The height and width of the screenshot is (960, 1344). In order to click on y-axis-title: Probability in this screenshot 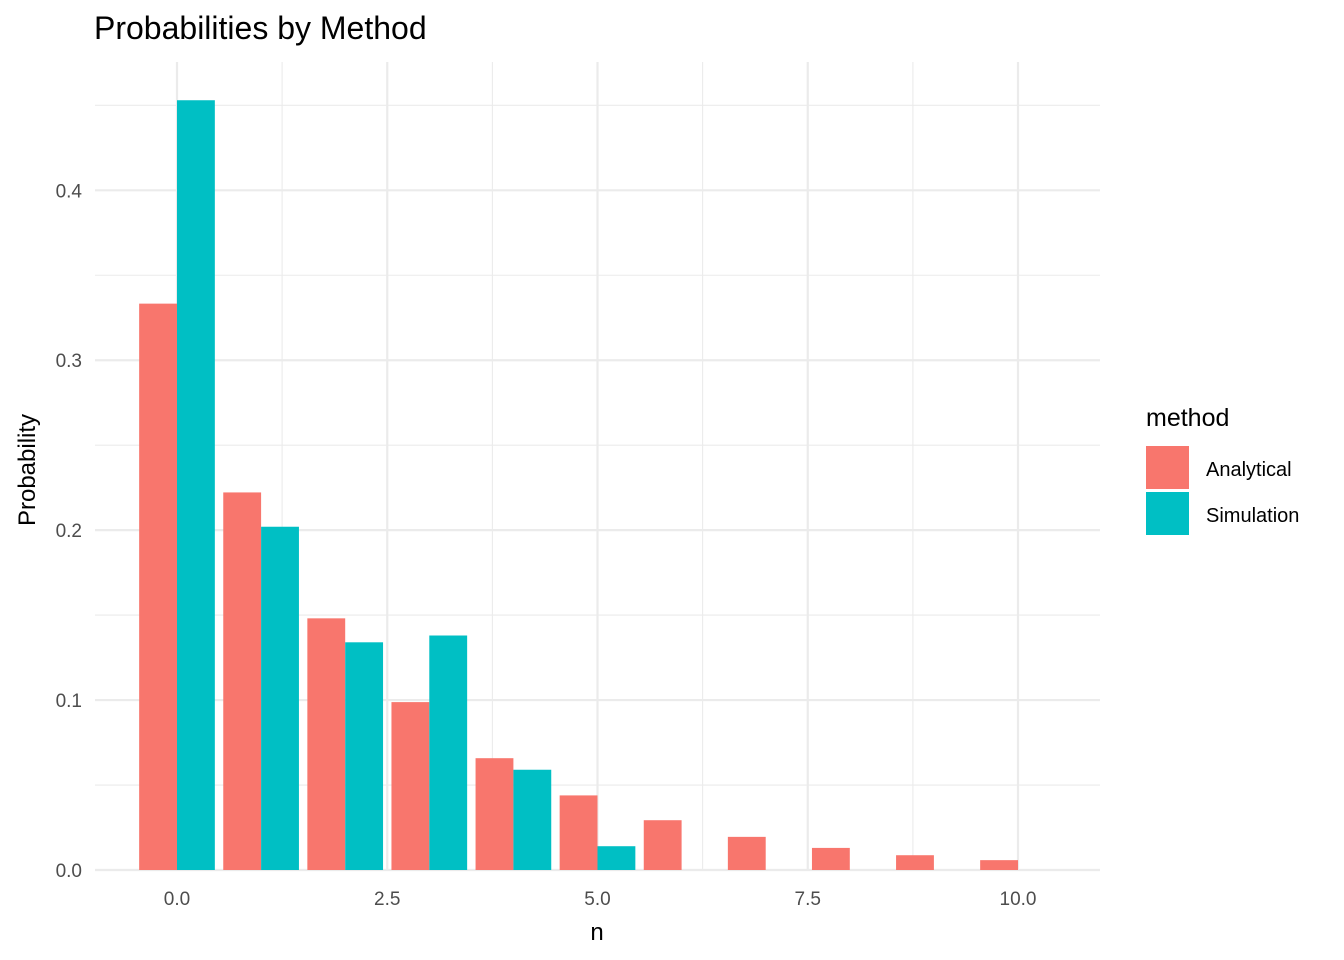, I will do `click(27, 470)`.